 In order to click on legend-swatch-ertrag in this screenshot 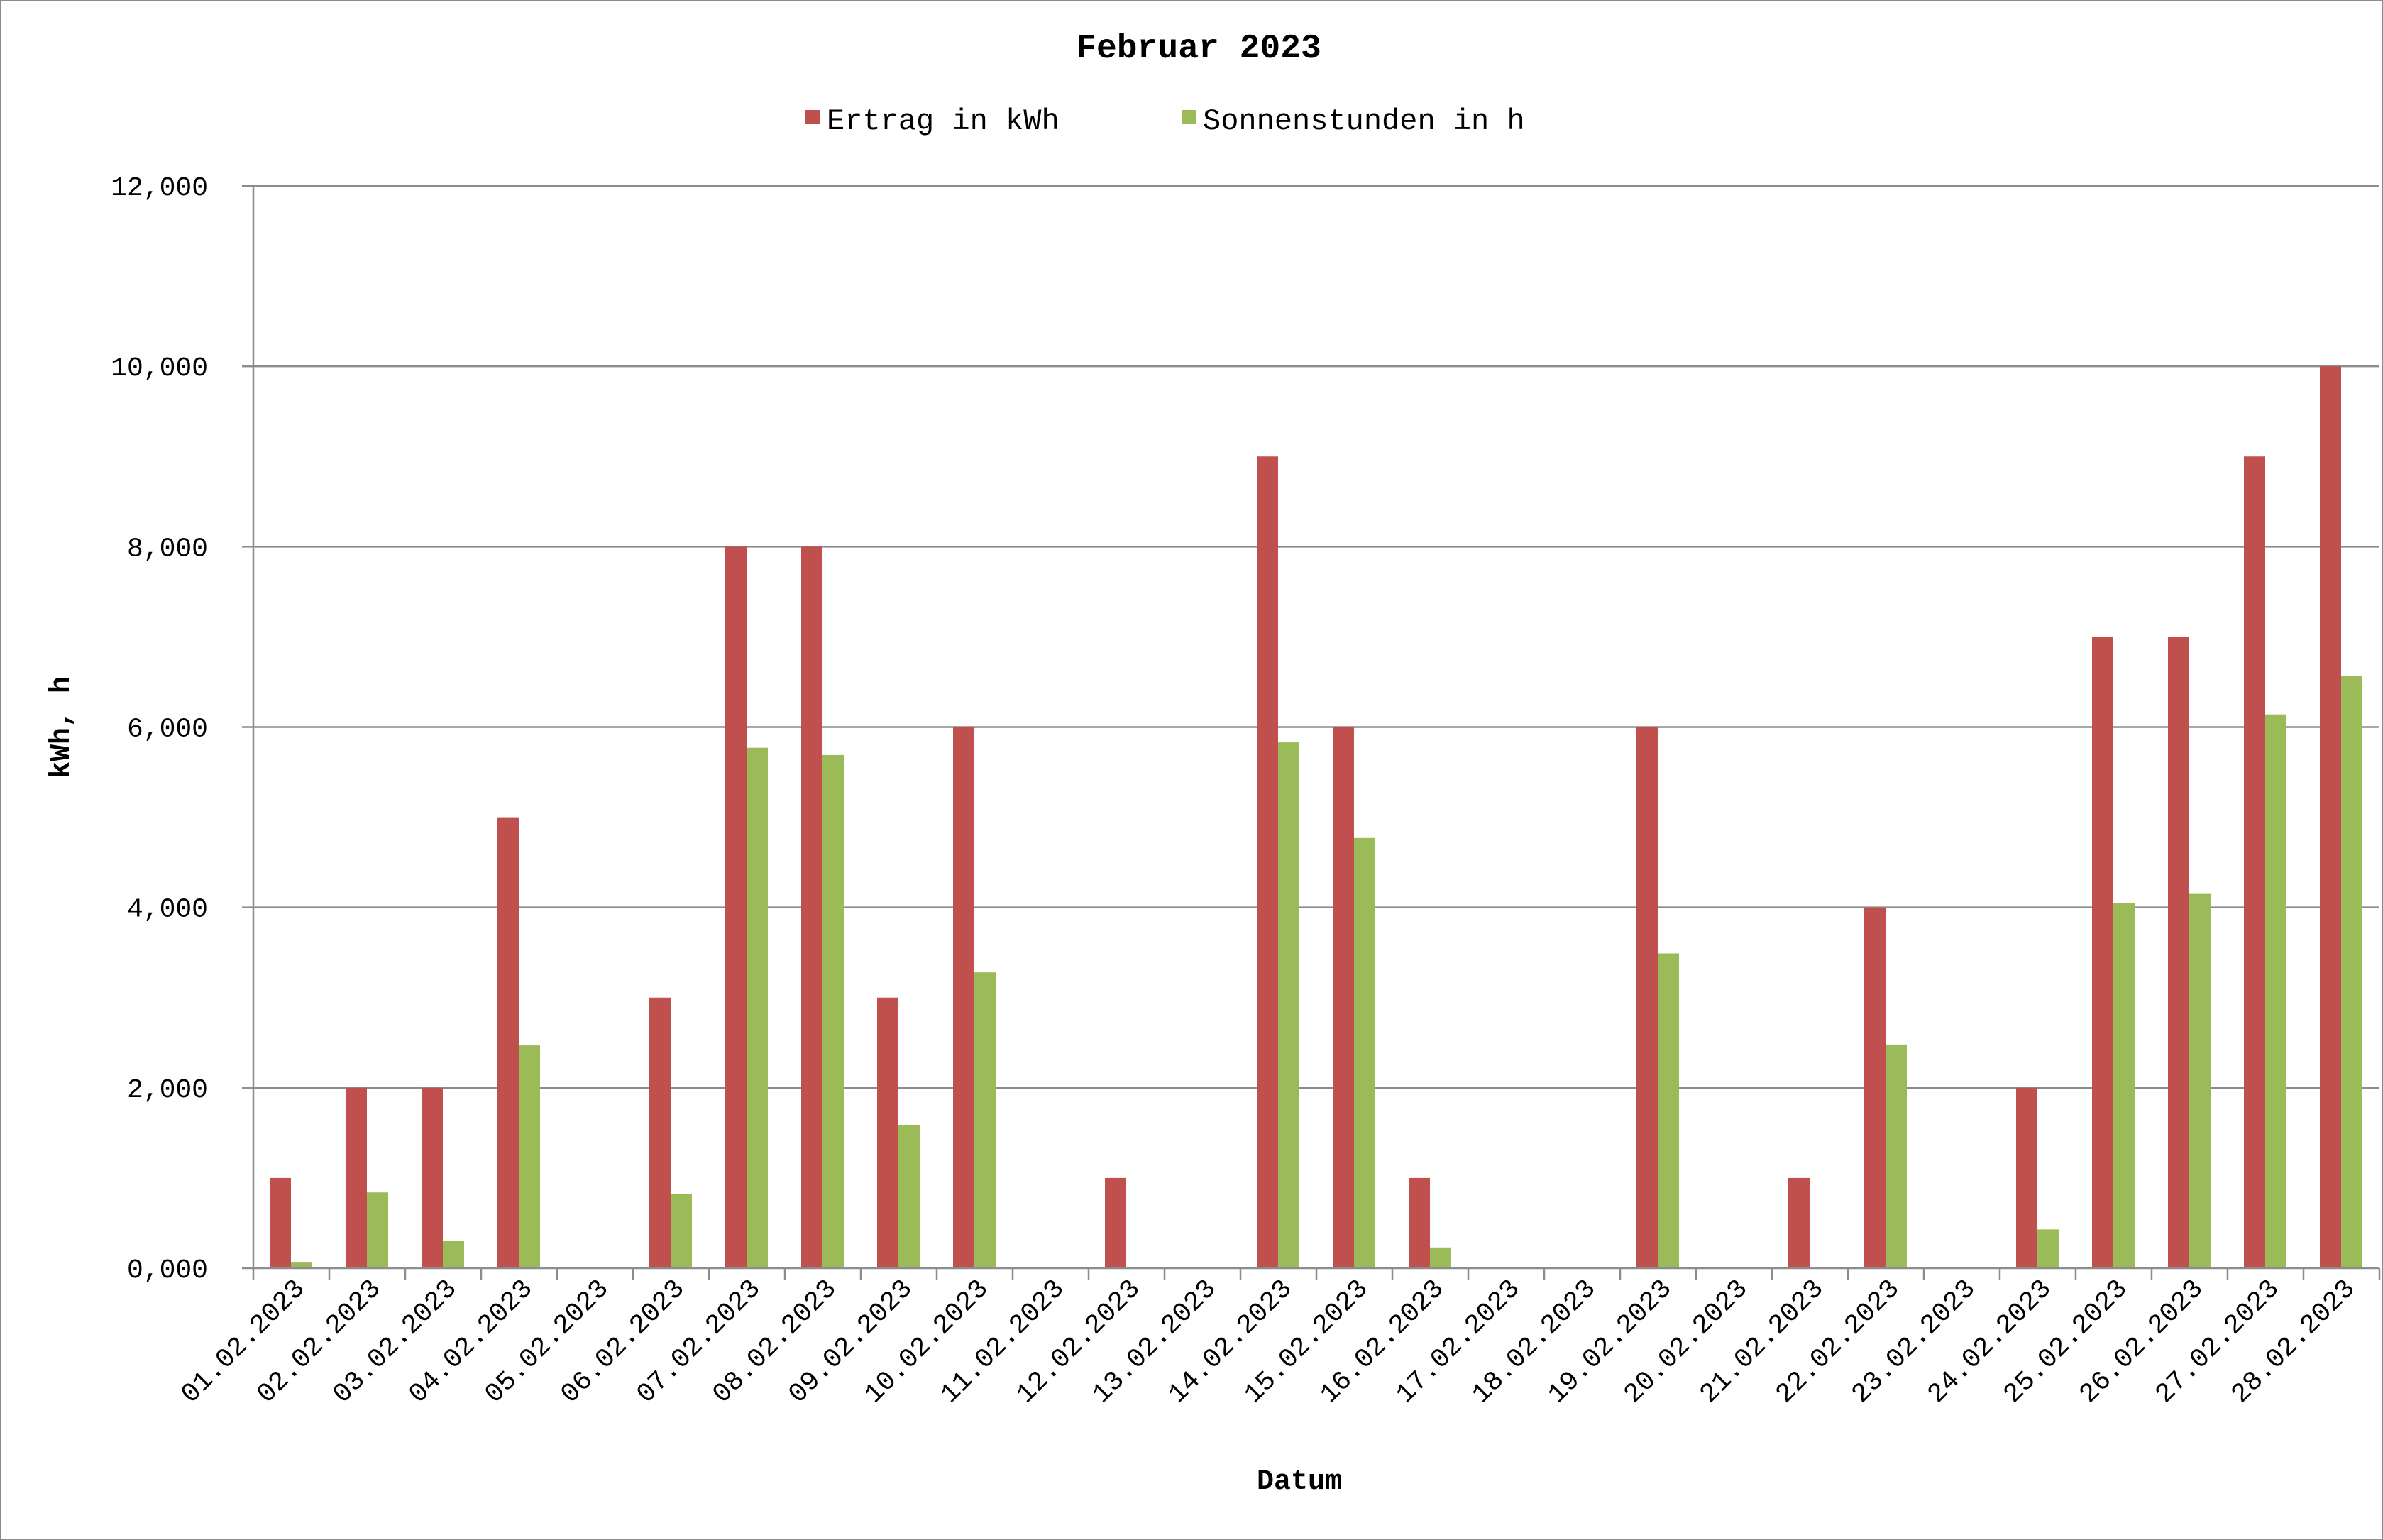, I will do `click(812, 117)`.